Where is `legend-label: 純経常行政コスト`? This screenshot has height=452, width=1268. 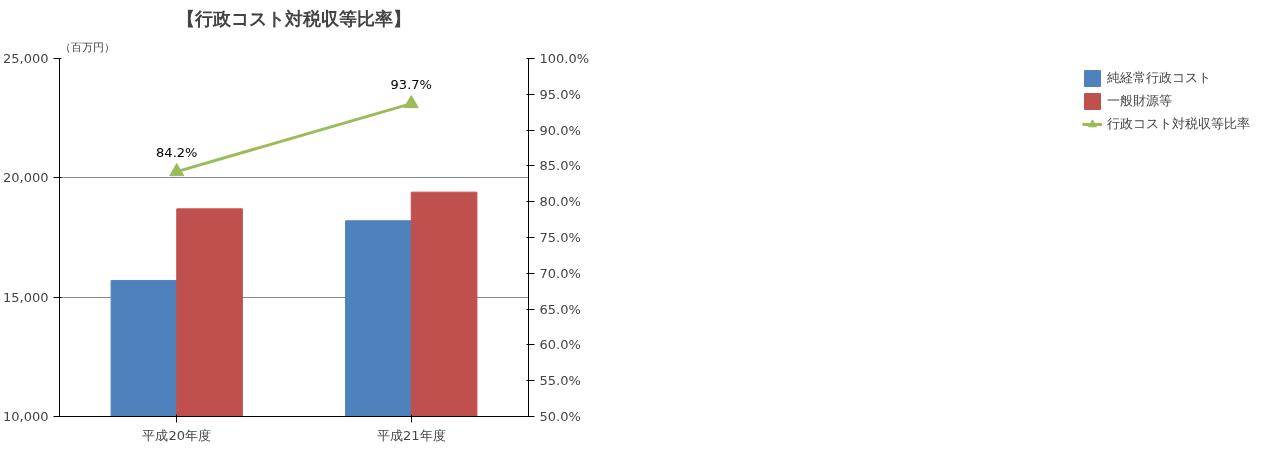 legend-label: 純経常行政コスト is located at coordinates (1159, 78).